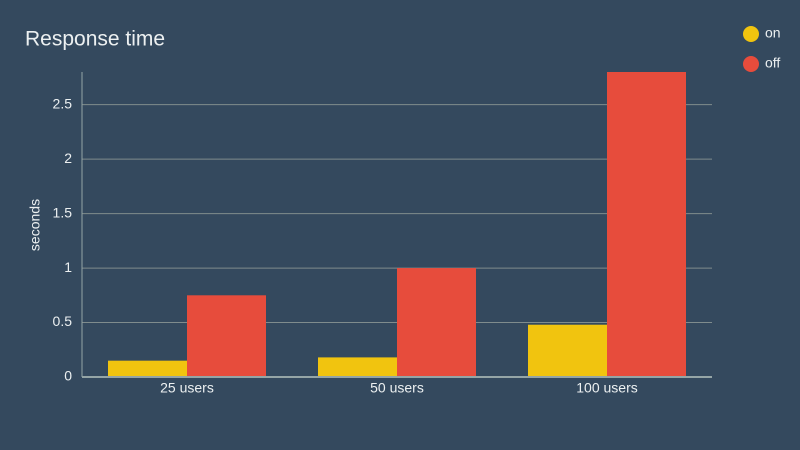 The image size is (800, 450). What do you see at coordinates (187, 388) in the screenshot?
I see `x-tick-label: 25 users` at bounding box center [187, 388].